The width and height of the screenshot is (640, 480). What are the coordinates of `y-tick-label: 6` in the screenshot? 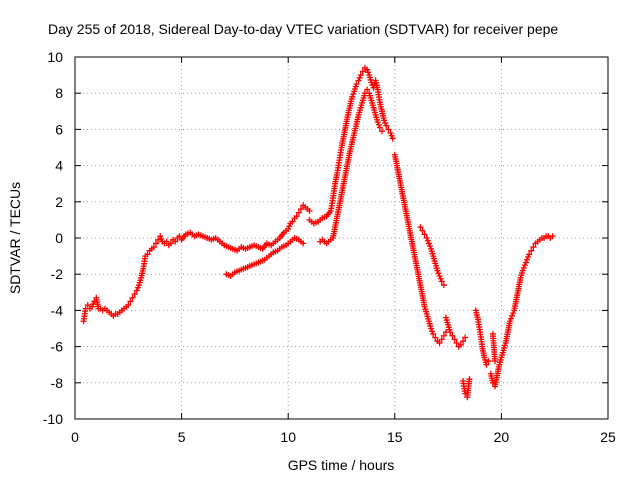 It's located at (59, 129).